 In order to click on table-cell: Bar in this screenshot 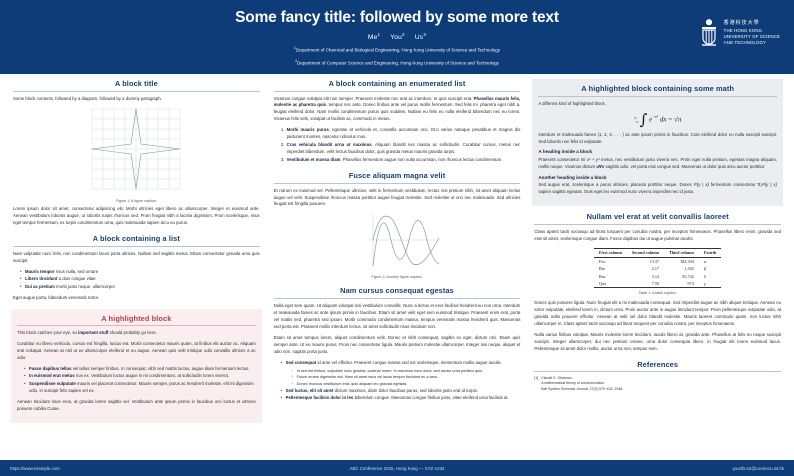, I will do `click(602, 269)`.